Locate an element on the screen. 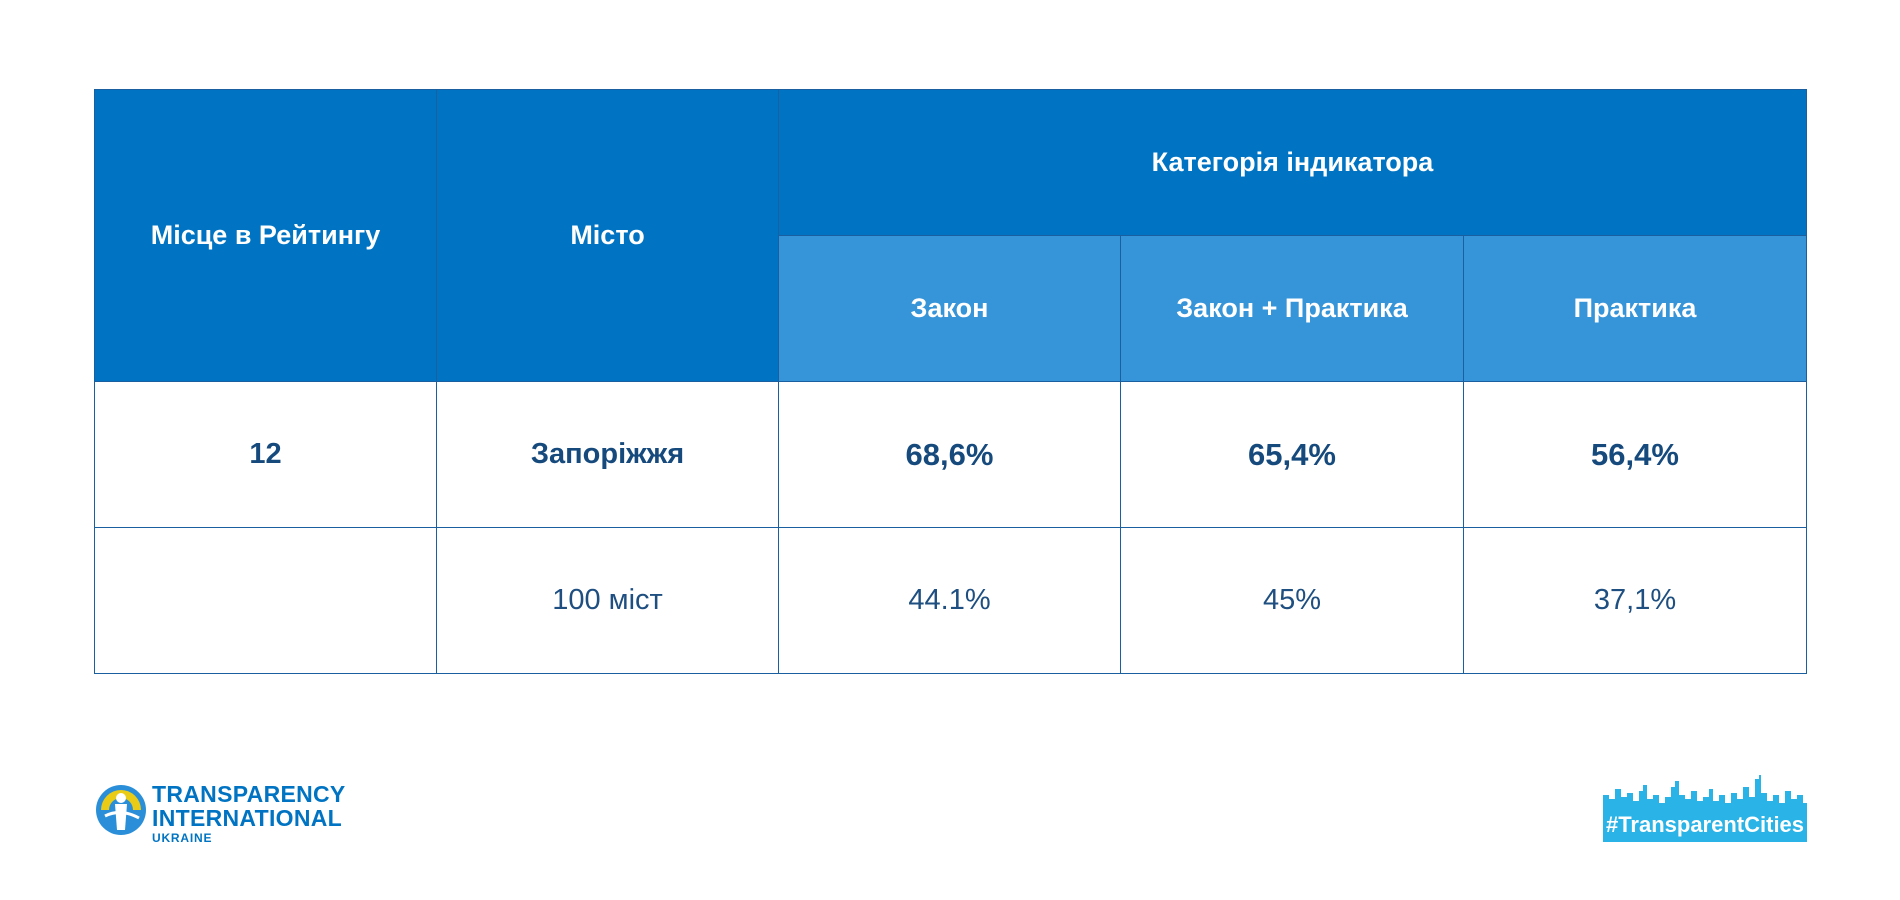 The height and width of the screenshot is (900, 1900). cell-law: 44.1% is located at coordinates (949, 600).